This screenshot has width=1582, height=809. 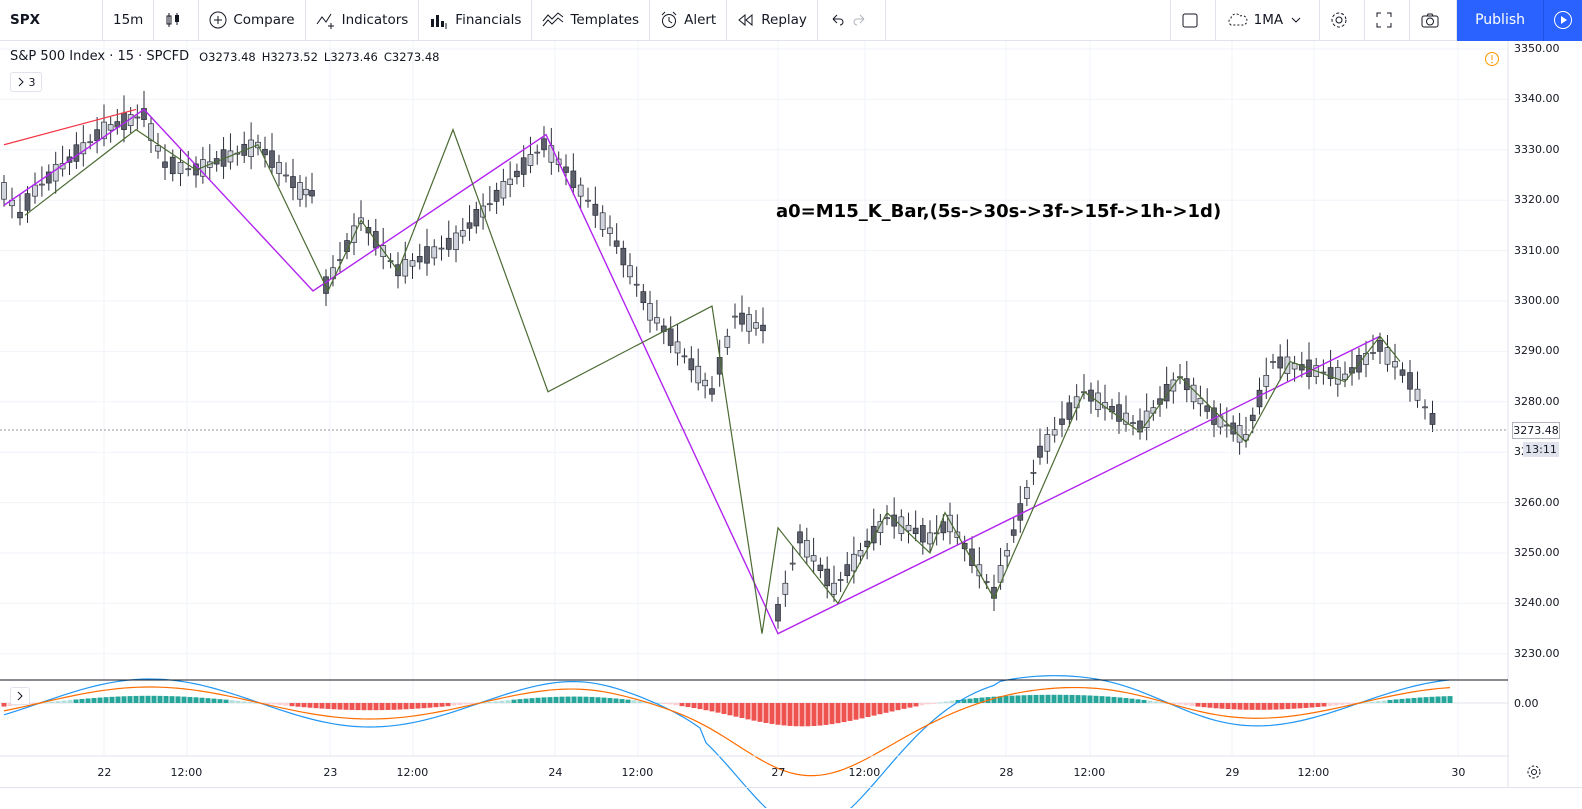 I want to click on settings-button, so click(x=1343, y=20).